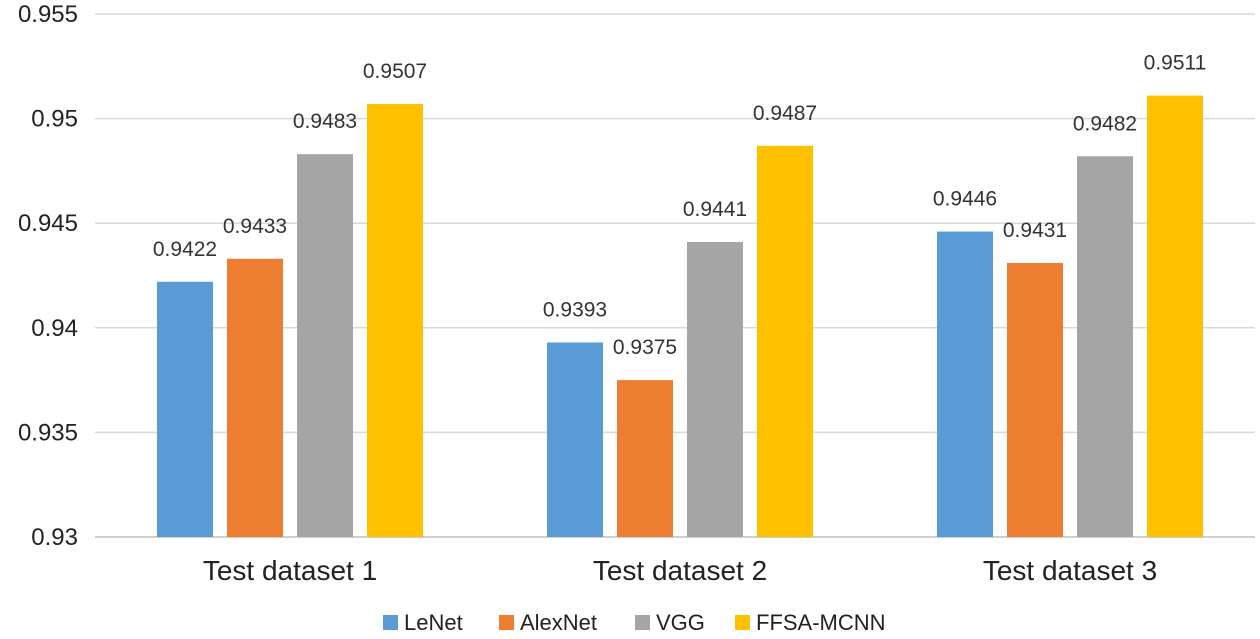 This screenshot has width=1260, height=639. Describe the element at coordinates (48, 276) in the screenshot. I see `y-axis-tick-labels: 0.93 0.935 0.94 0.945 0.95 0.955` at that location.